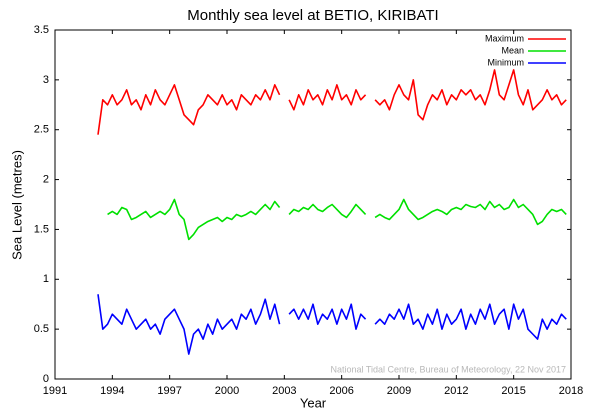 This screenshot has width=600, height=414. I want to click on y-tick-label: 3, so click(46, 80).